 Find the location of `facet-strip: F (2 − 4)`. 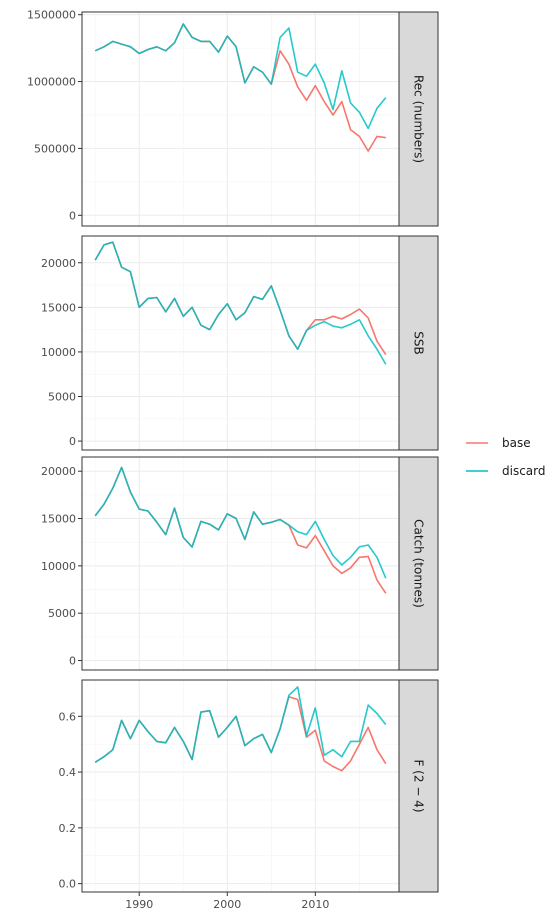

facet-strip: F (2 − 4) is located at coordinates (418, 786).